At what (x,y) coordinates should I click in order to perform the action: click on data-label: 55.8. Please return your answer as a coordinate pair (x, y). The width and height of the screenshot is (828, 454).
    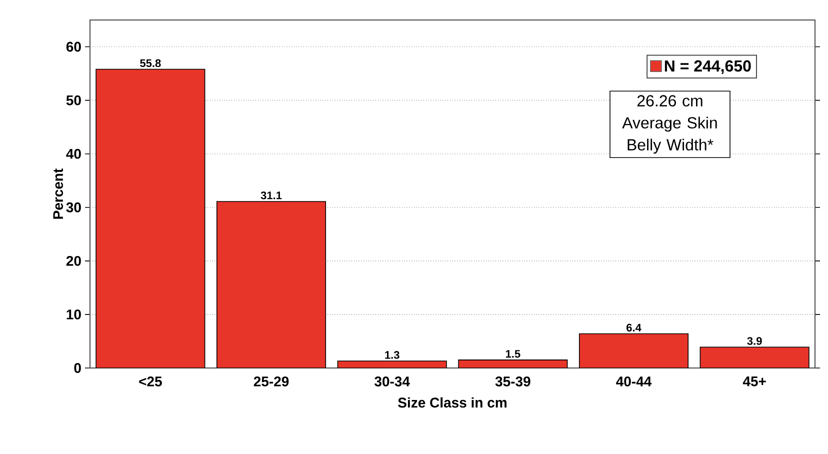
    Looking at the image, I should click on (150, 63).